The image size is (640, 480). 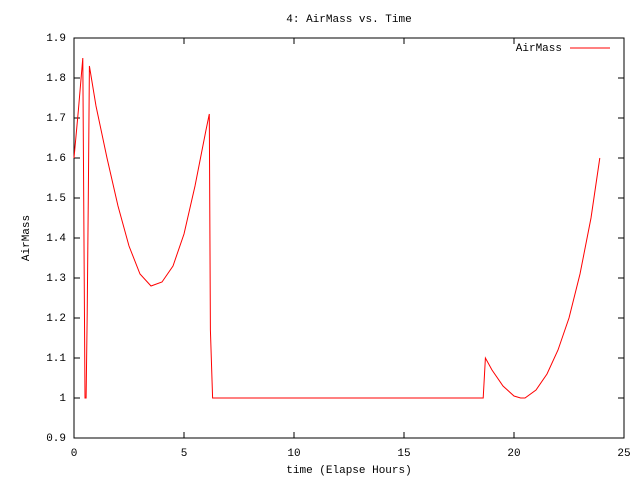 What do you see at coordinates (513, 454) in the screenshot?
I see `x-tick-label: 20` at bounding box center [513, 454].